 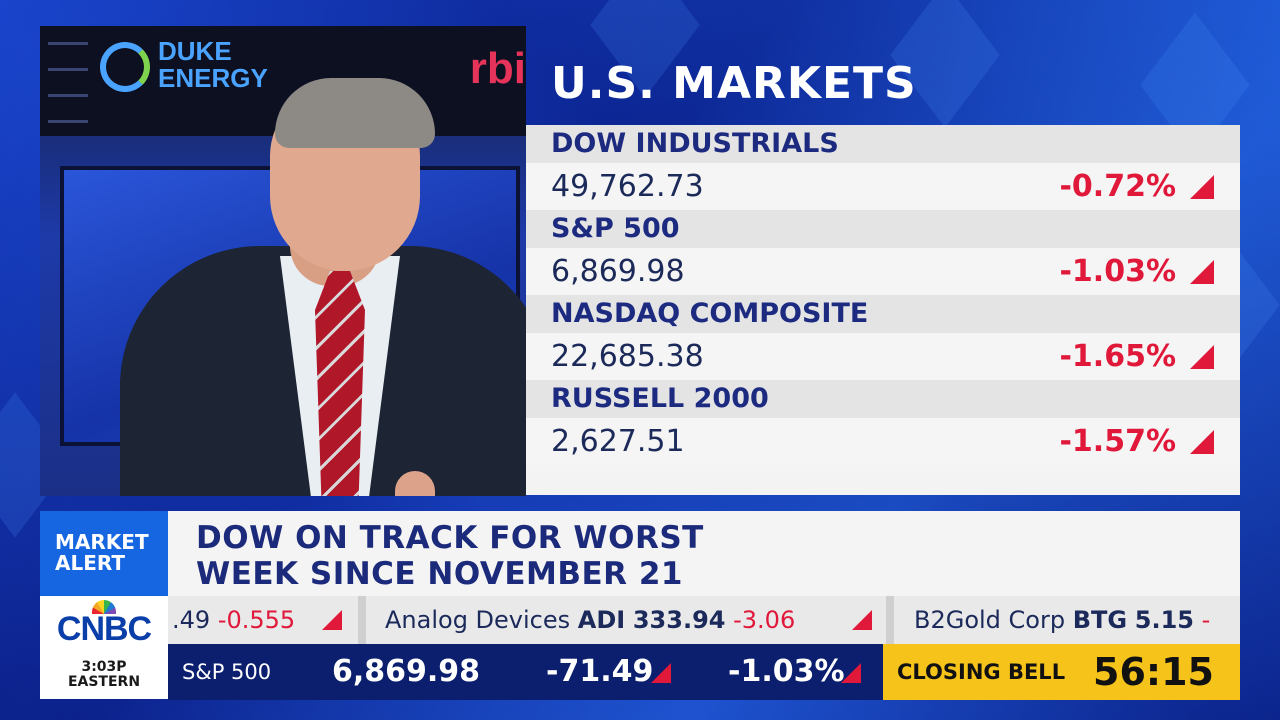 I want to click on market-row-dow: DOW INDUSTRIALS 49,762.73 -0.72%, so click(x=883, y=167).